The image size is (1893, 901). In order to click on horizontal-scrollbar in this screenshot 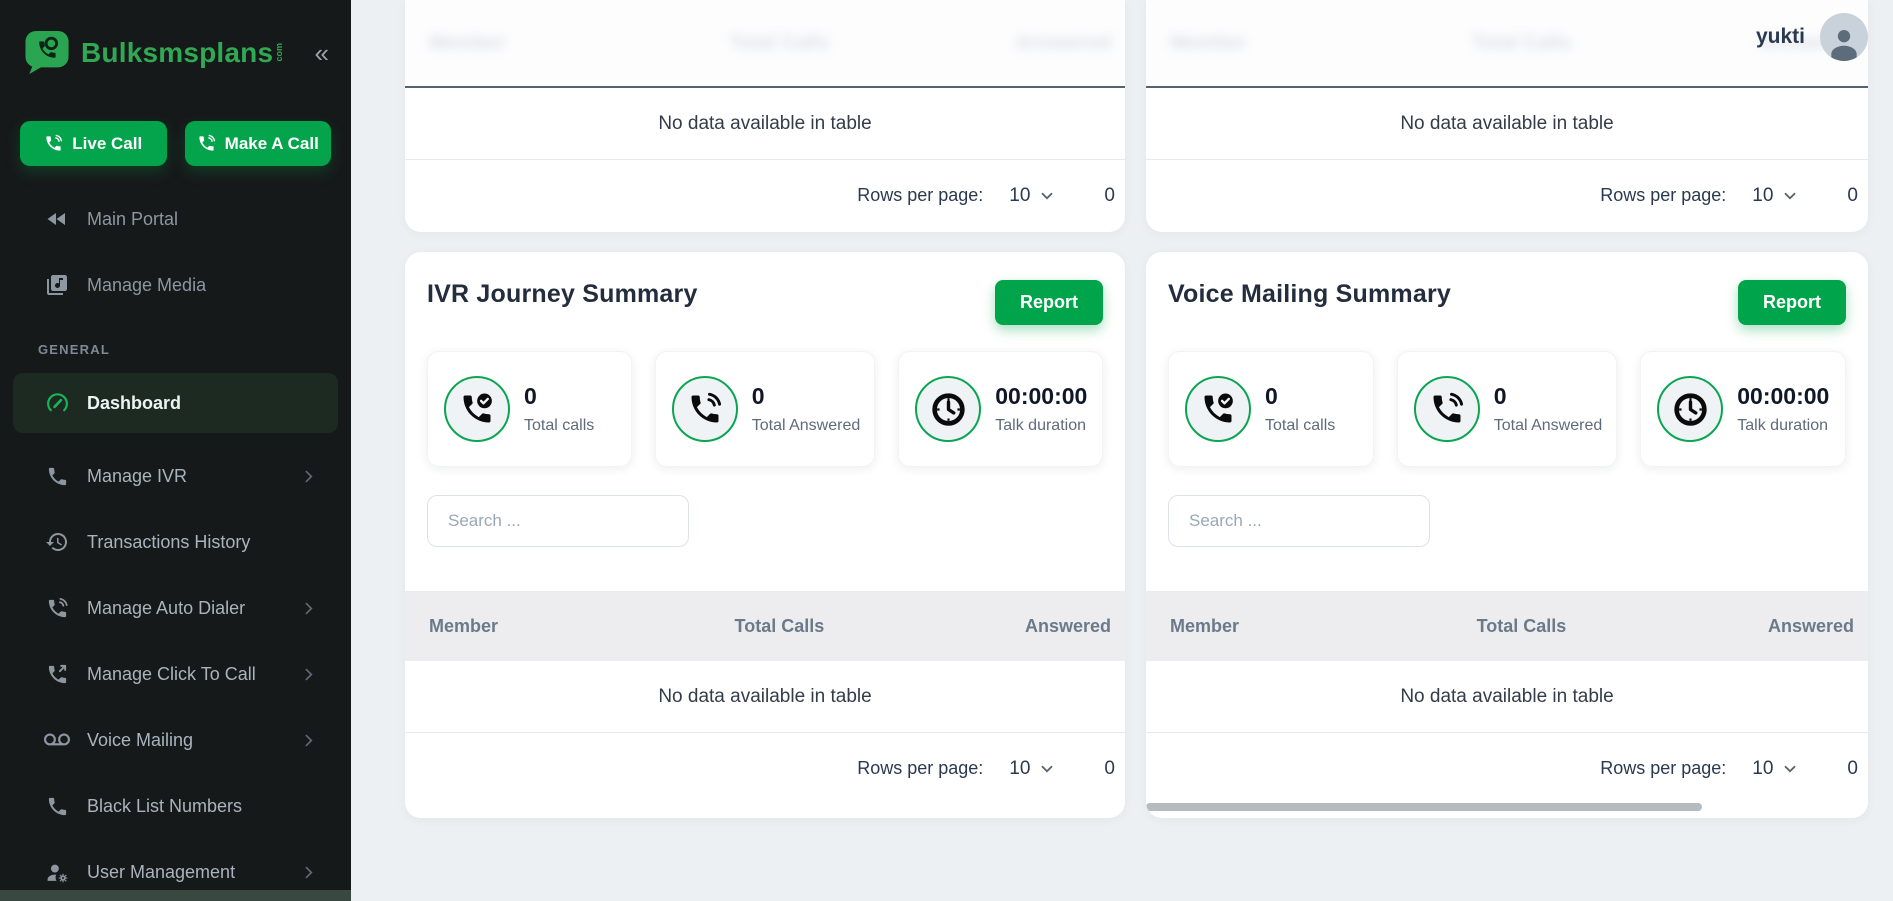, I will do `click(1424, 807)`.